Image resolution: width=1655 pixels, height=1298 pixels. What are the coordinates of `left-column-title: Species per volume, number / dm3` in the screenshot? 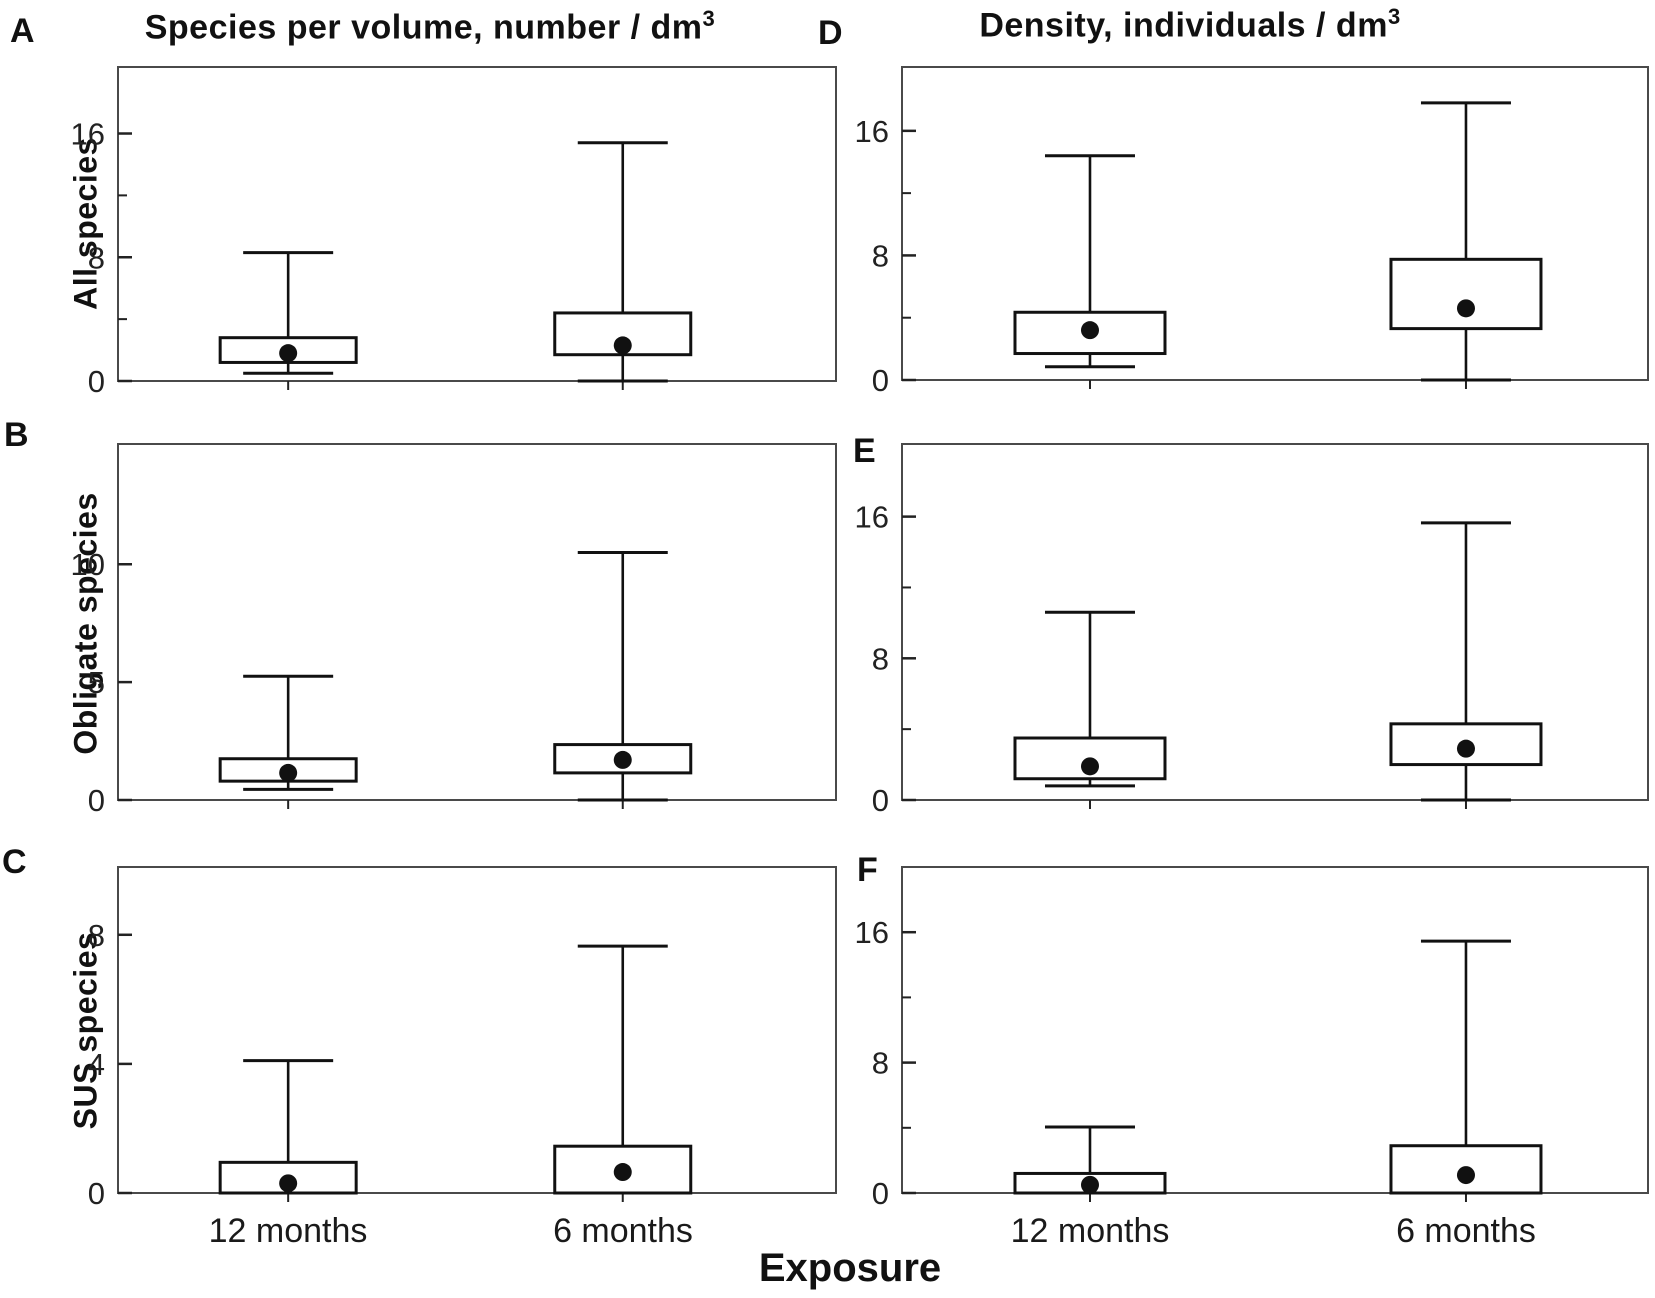 It's located at (430, 26).